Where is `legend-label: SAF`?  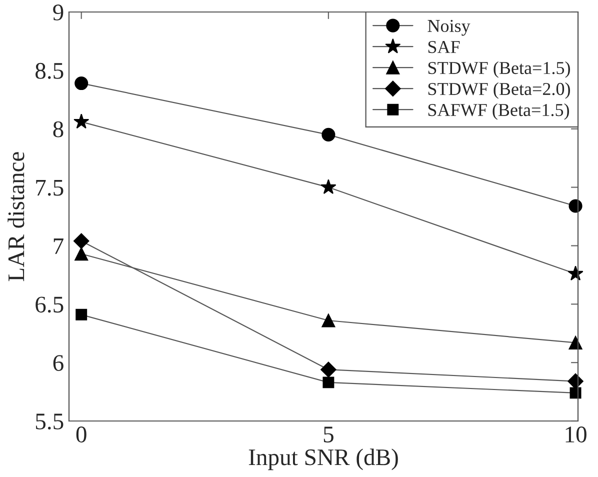 legend-label: SAF is located at coordinates (444, 47).